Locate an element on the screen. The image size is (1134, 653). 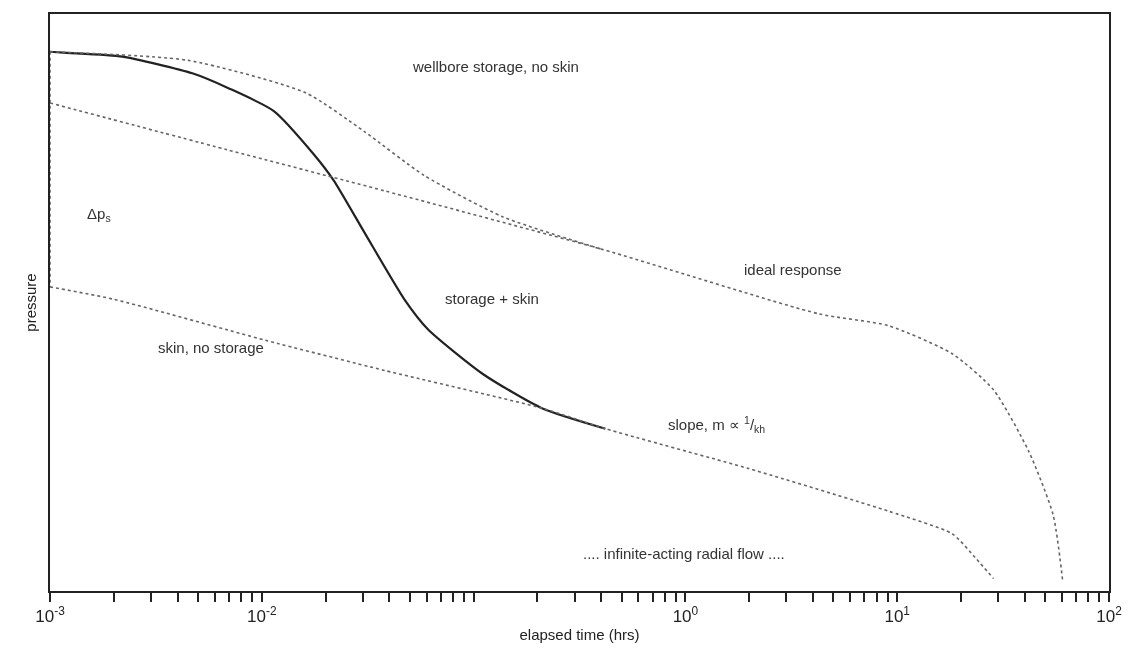
annotation: wellbore storage, no skin is located at coordinates (495, 66).